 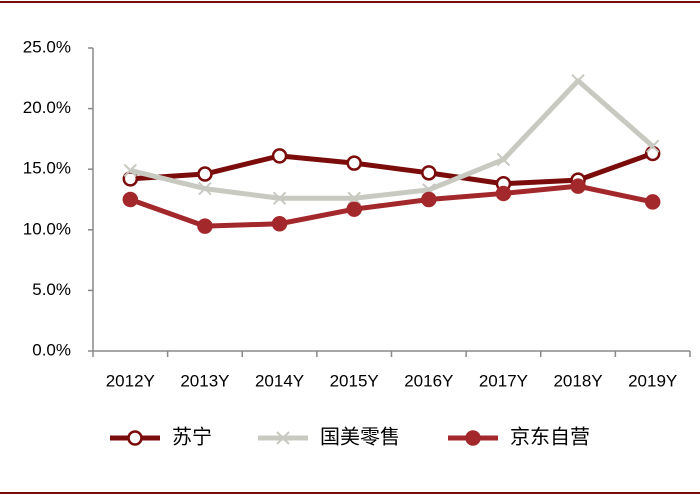 What do you see at coordinates (51, 349) in the screenshot?
I see `y-tick-label: 0.0%` at bounding box center [51, 349].